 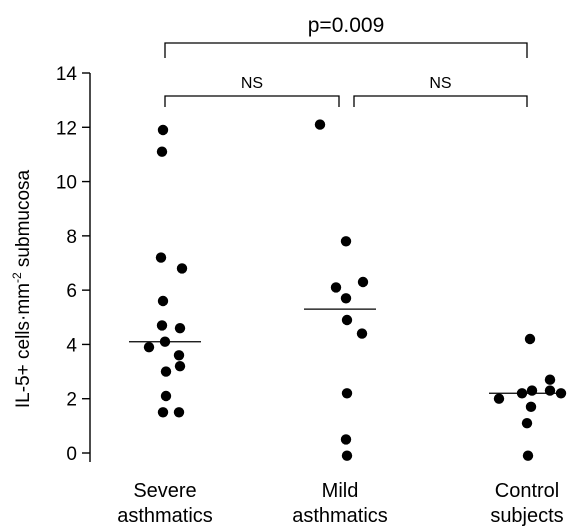 I want to click on significance-label: p=0.009, so click(x=346, y=25).